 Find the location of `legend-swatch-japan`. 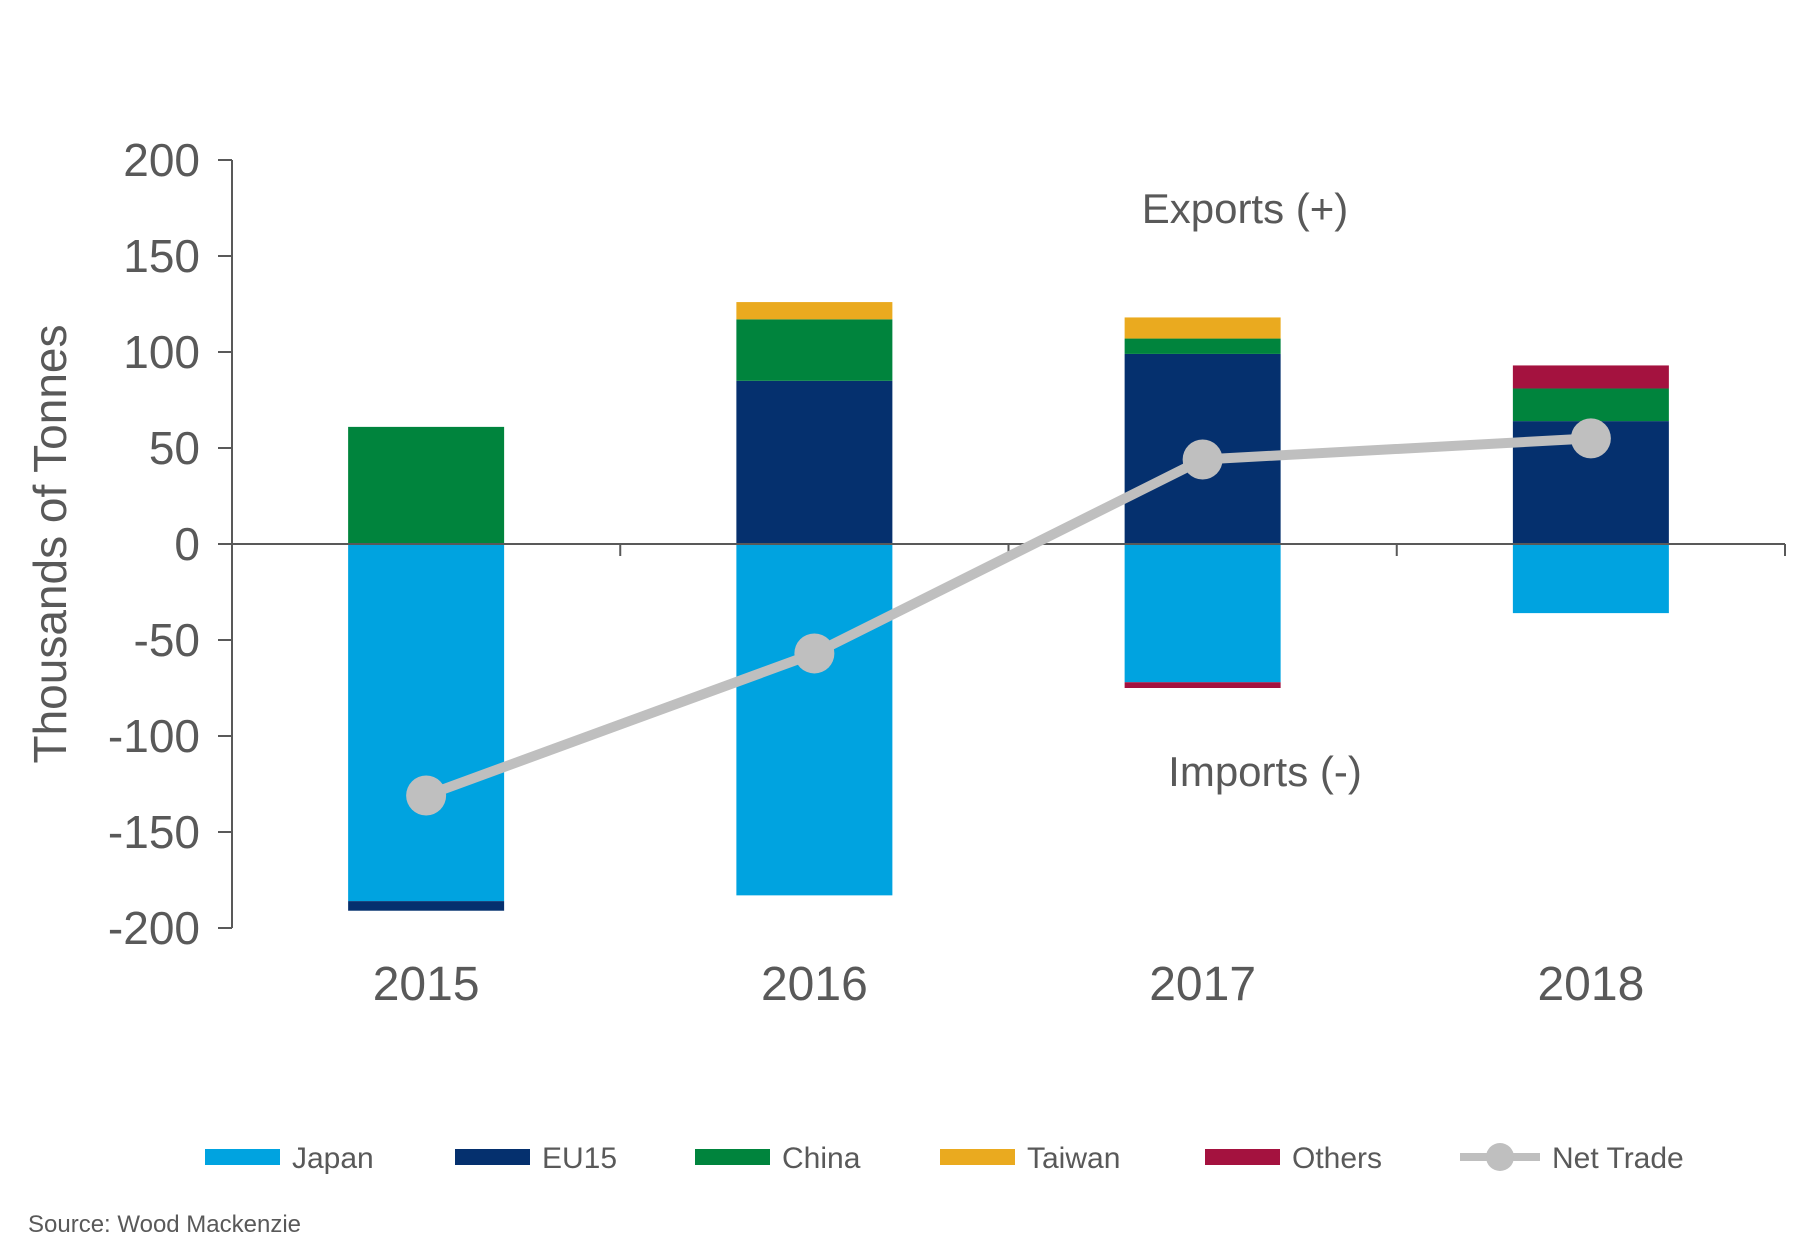

legend-swatch-japan is located at coordinates (242, 1157).